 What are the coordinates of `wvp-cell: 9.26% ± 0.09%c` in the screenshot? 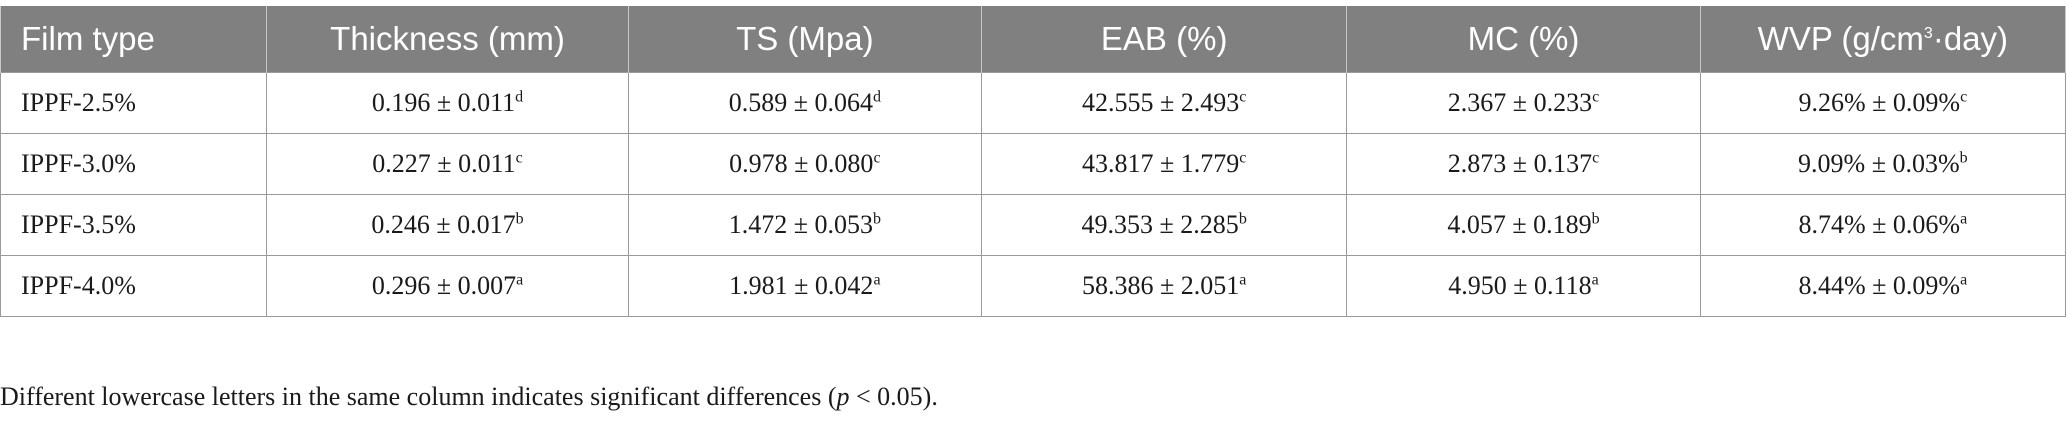 It's located at (1883, 103).